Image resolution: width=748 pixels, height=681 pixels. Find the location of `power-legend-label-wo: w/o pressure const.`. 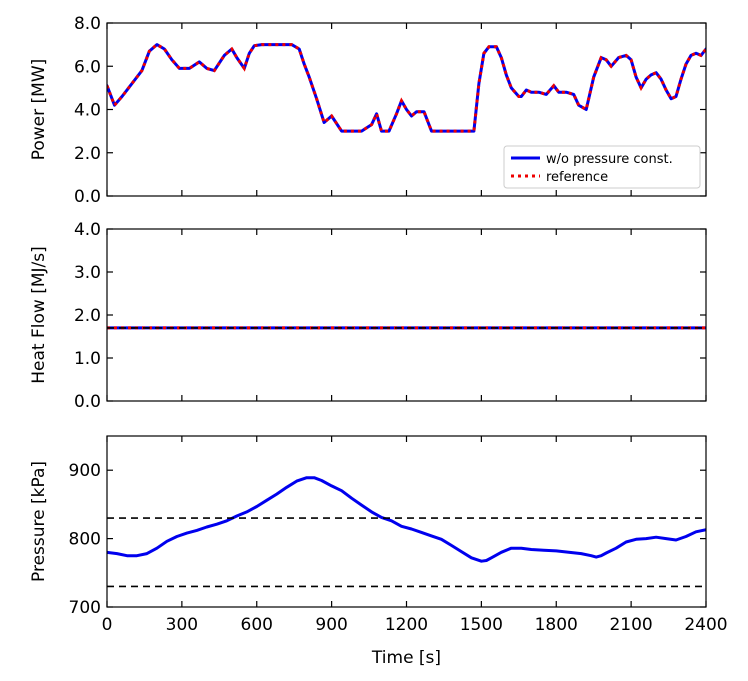

power-legend-label-wo: w/o pressure const. is located at coordinates (609, 159).